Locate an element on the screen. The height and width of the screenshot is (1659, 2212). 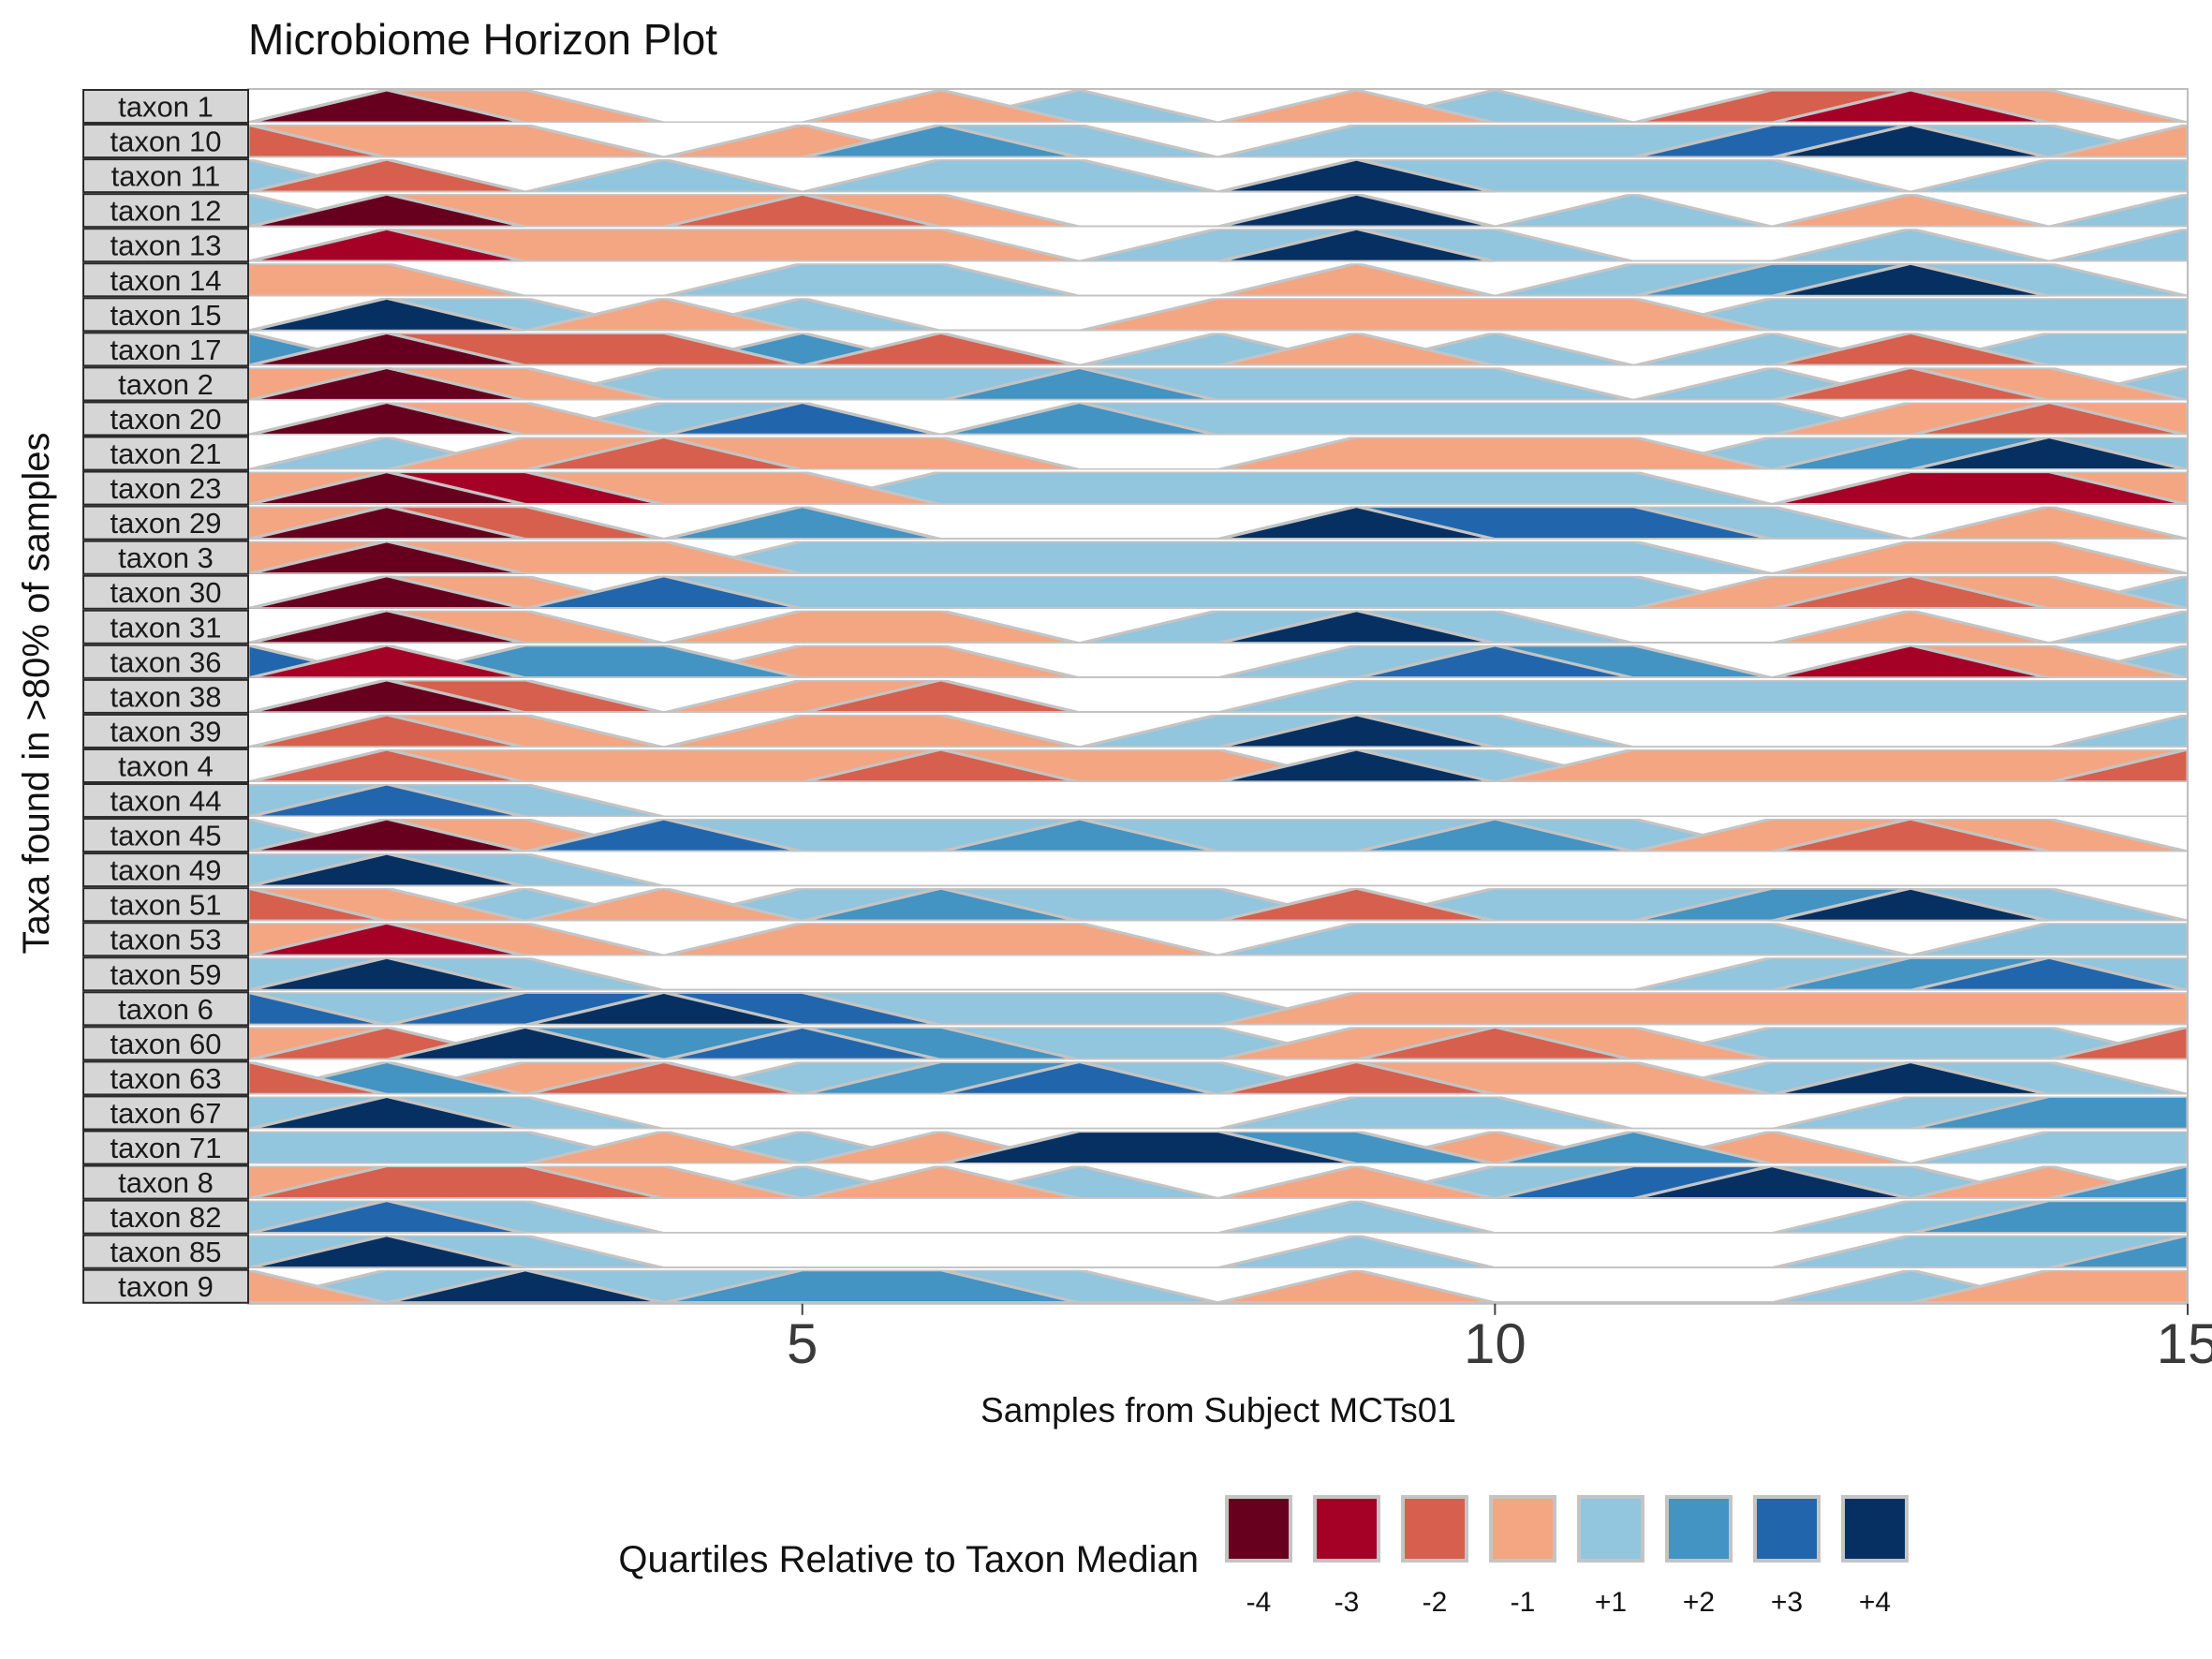
strip-label: taxon 2 is located at coordinates (166, 384).